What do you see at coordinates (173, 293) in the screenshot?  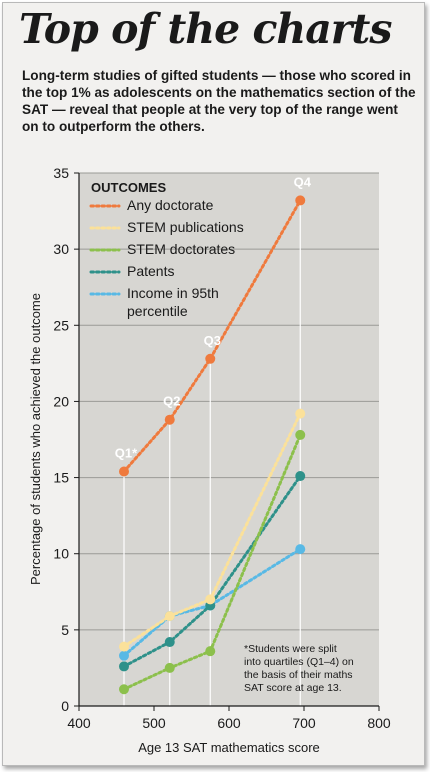 I see `legend-label-income-in-95th-percentile: Income in 95th` at bounding box center [173, 293].